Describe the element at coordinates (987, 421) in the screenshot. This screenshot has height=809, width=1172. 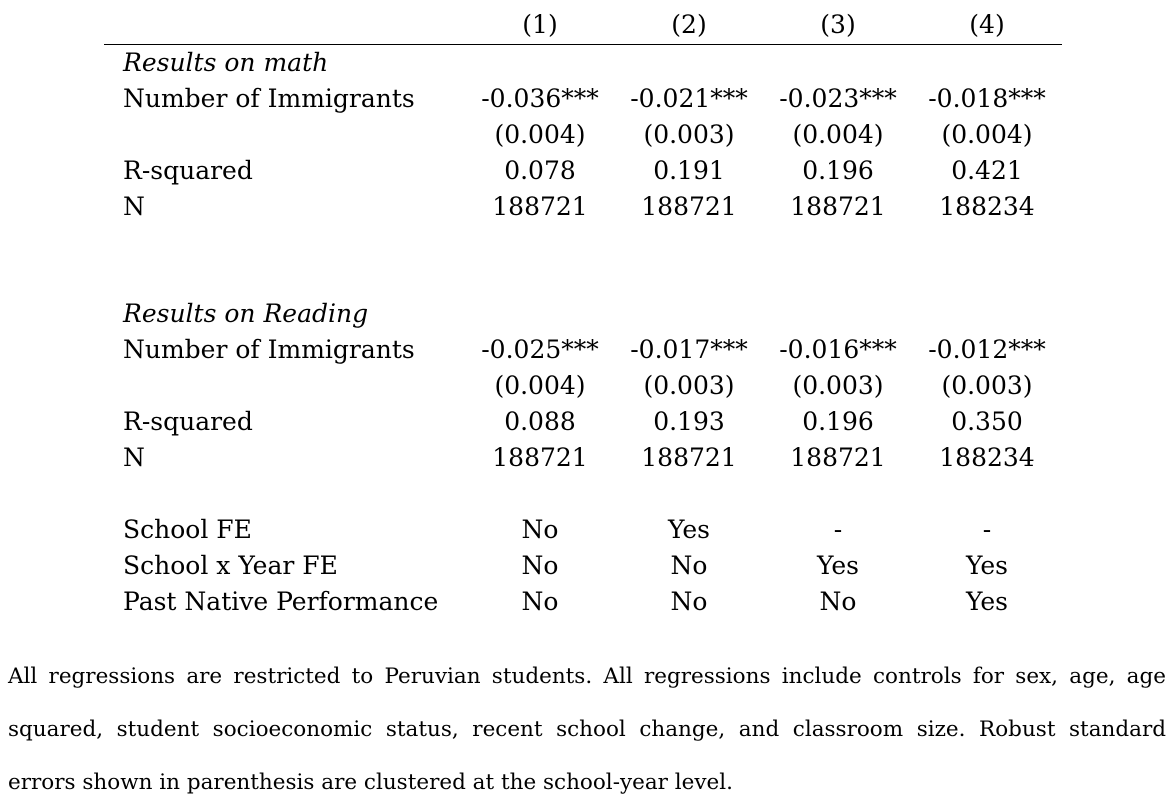
I see `reading-rsq-col4: 0.350` at that location.